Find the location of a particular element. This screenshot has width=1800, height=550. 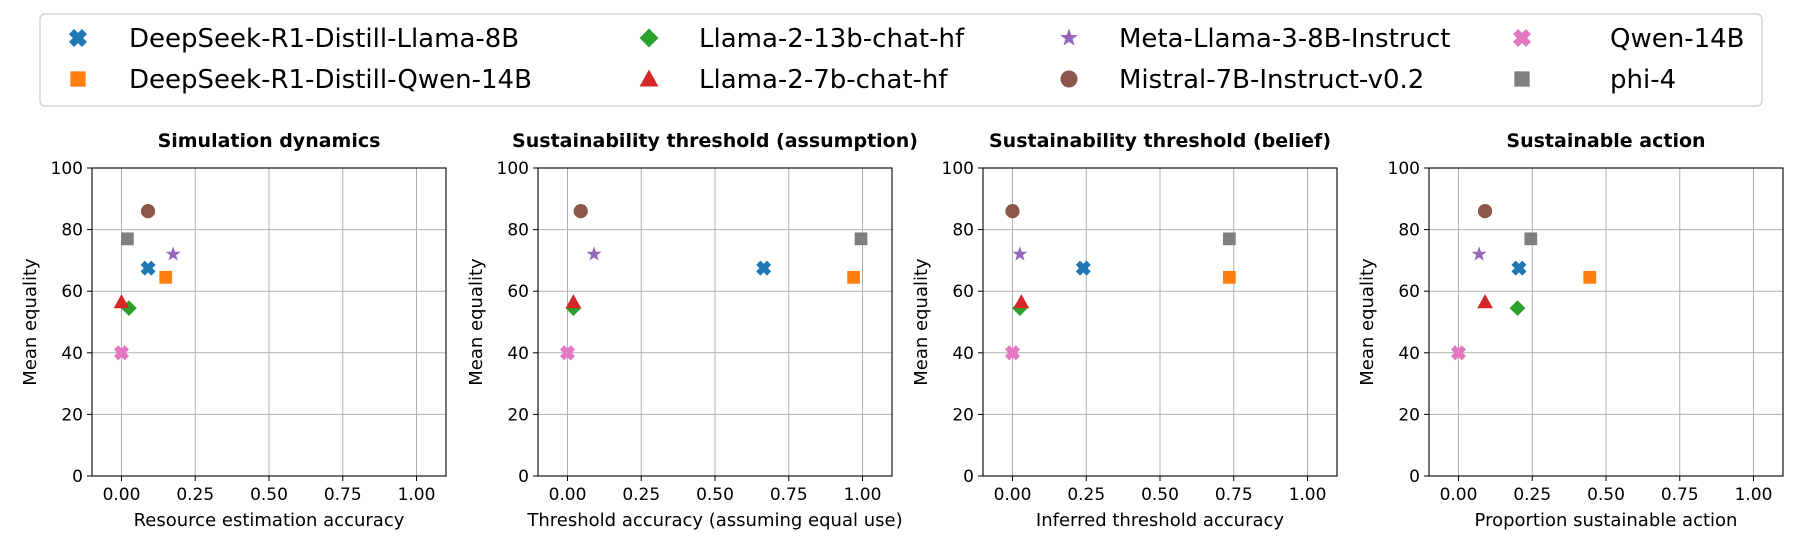

panel-title: Sustainability threshold (assumption) is located at coordinates (715, 141).